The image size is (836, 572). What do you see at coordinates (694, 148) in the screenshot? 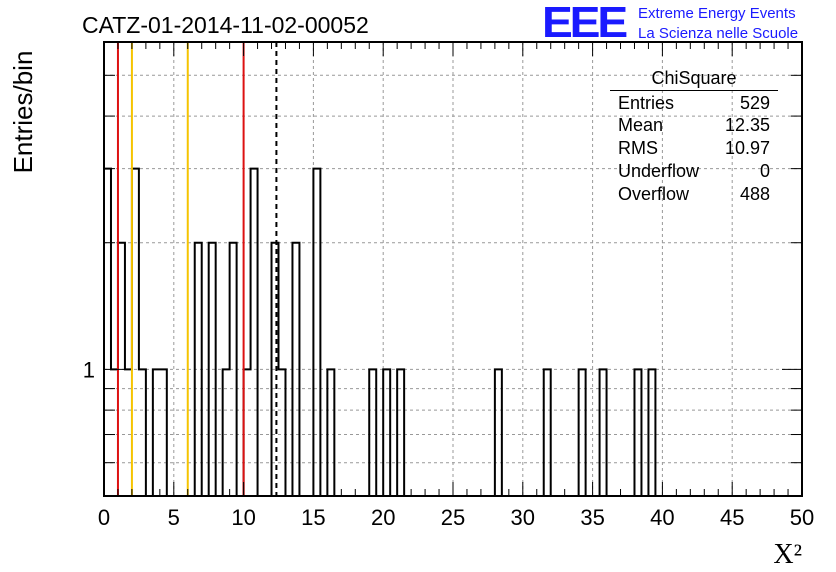
I see `stats-row-rms: RMS 10.97` at bounding box center [694, 148].